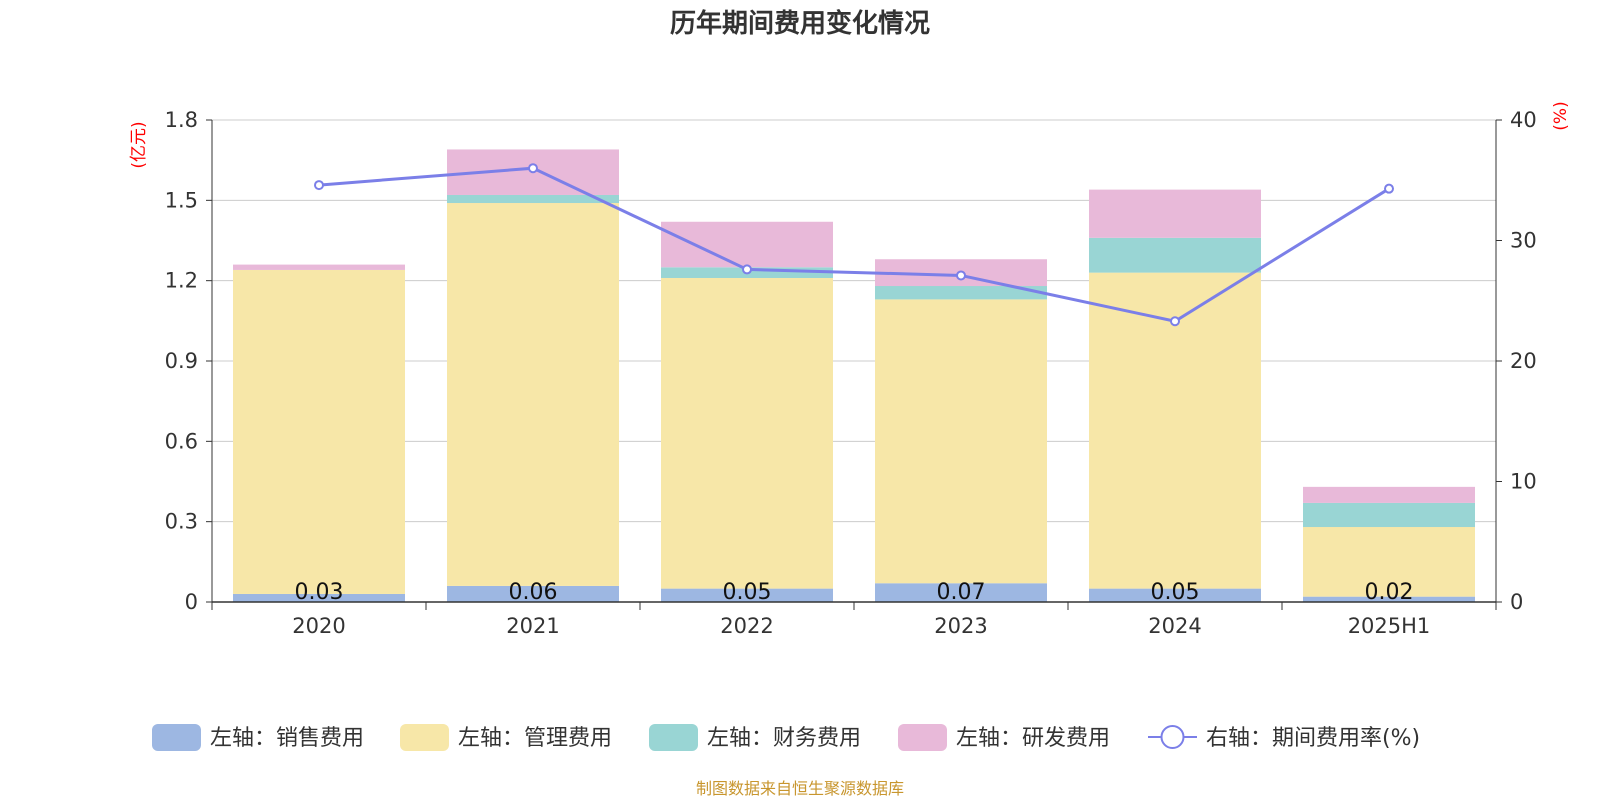  Describe the element at coordinates (1516, 602) in the screenshot. I see `right-axis-tick-label: 0` at that location.